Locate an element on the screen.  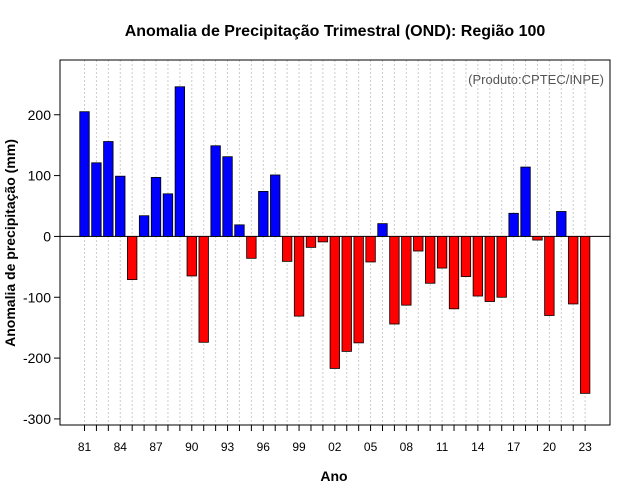
bar-2010 is located at coordinates (430, 260).